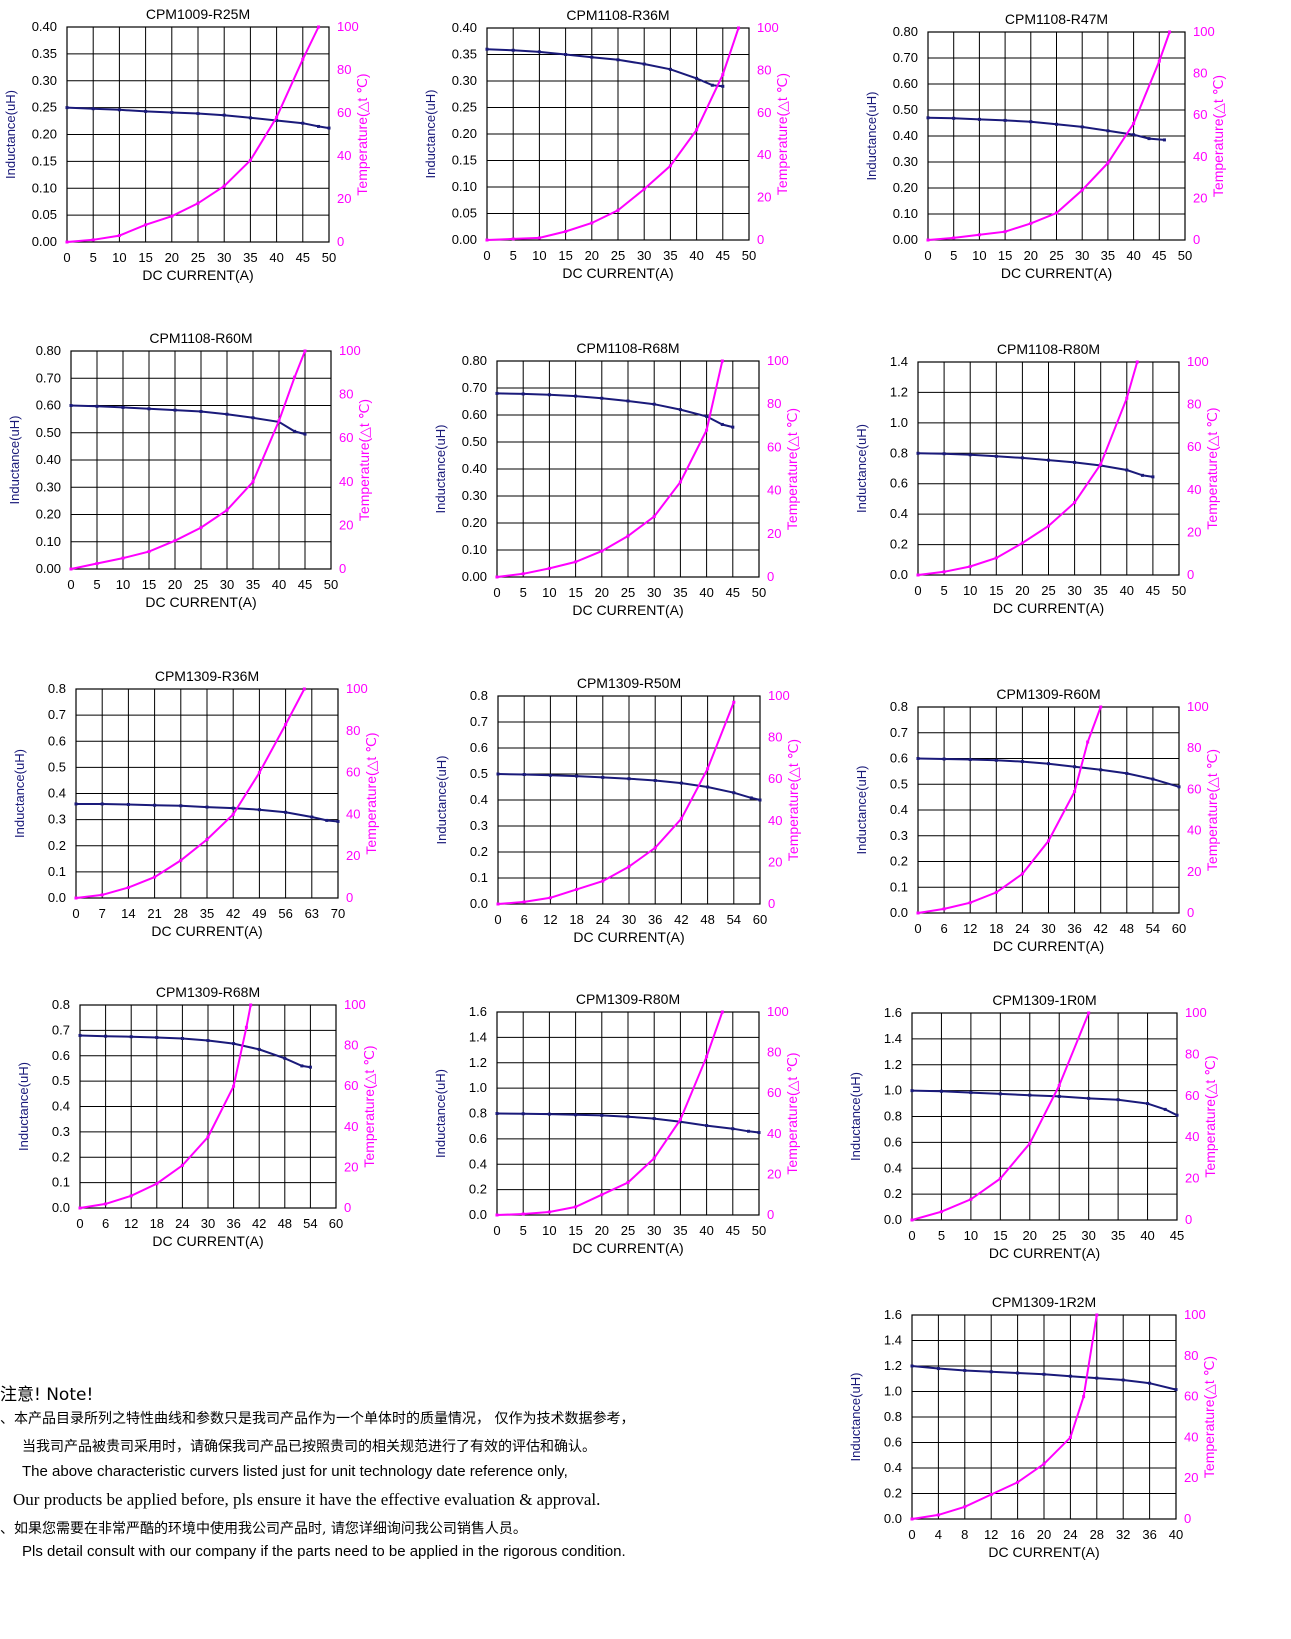 Image resolution: width=1291 pixels, height=1639 pixels. Describe the element at coordinates (539, 255) in the screenshot. I see `x-tick-label: 10` at that location.